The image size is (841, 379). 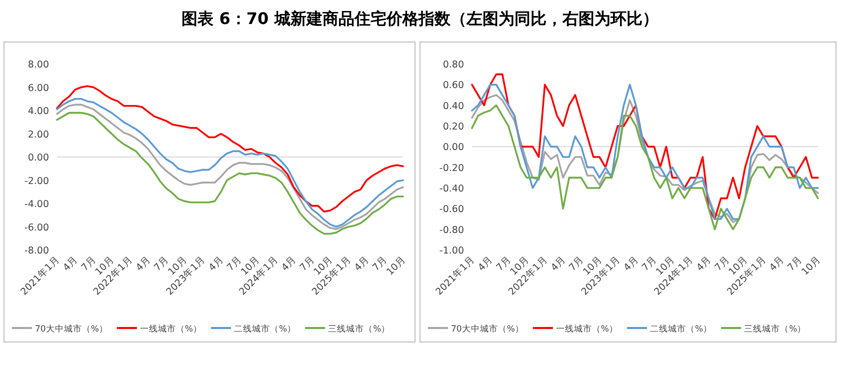 I want to click on y-tick-label: -0.40, so click(x=451, y=189).